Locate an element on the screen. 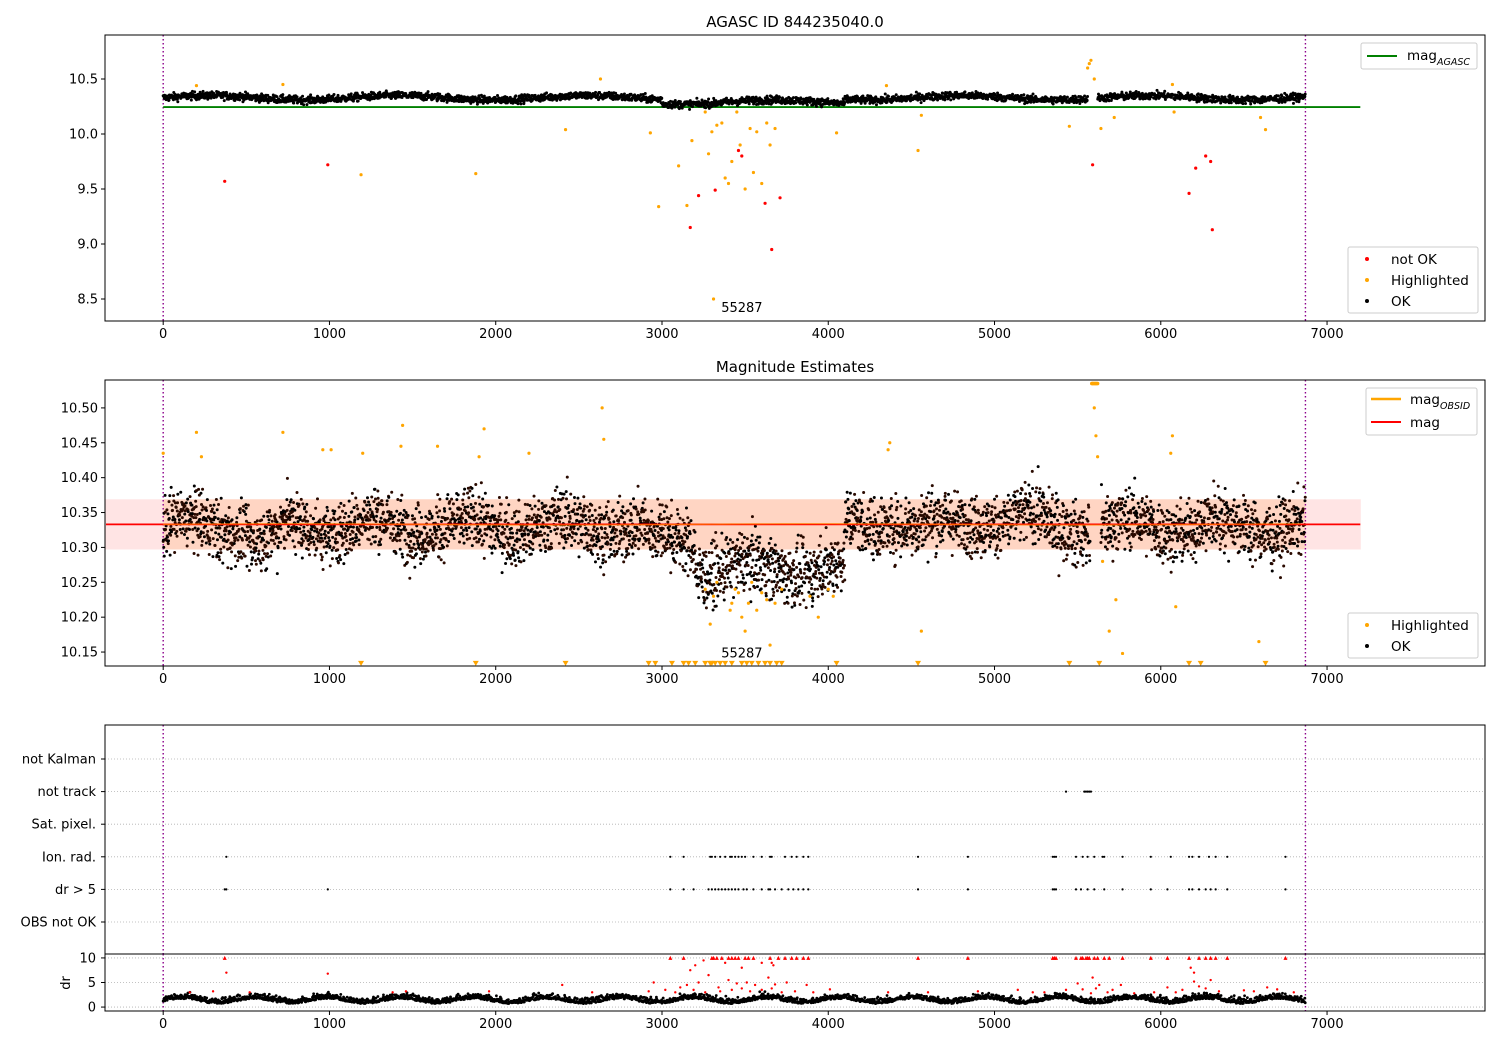 This screenshot has height=1050, width=1500. not-ok-point is located at coordinates (1189, 193).